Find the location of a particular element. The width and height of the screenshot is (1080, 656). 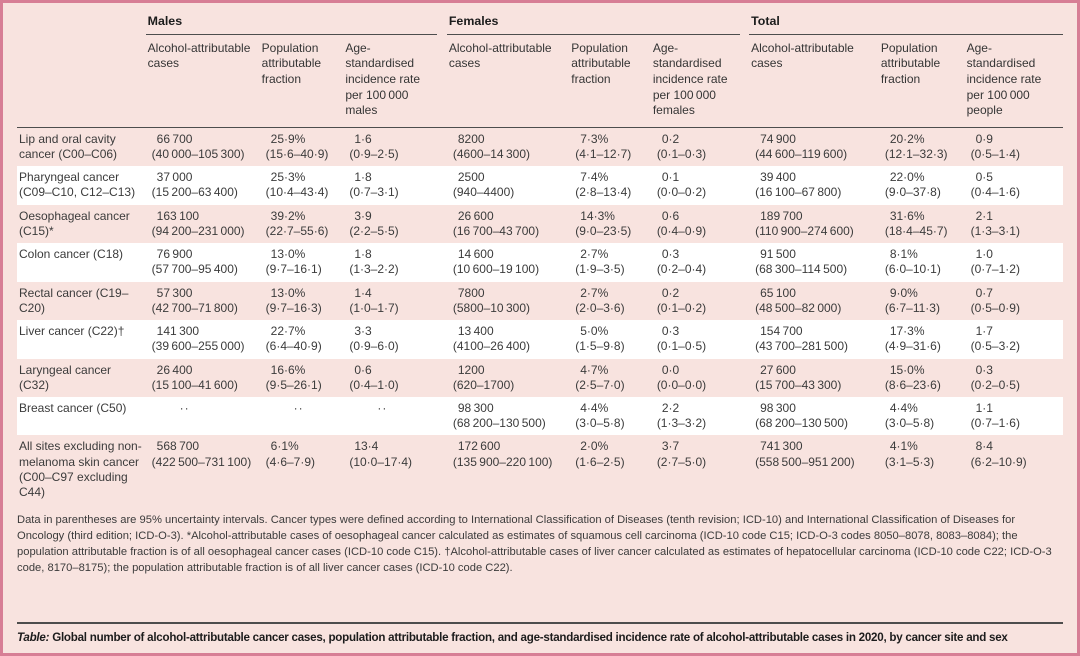

cell-value: 0·7 is located at coordinates (984, 292).